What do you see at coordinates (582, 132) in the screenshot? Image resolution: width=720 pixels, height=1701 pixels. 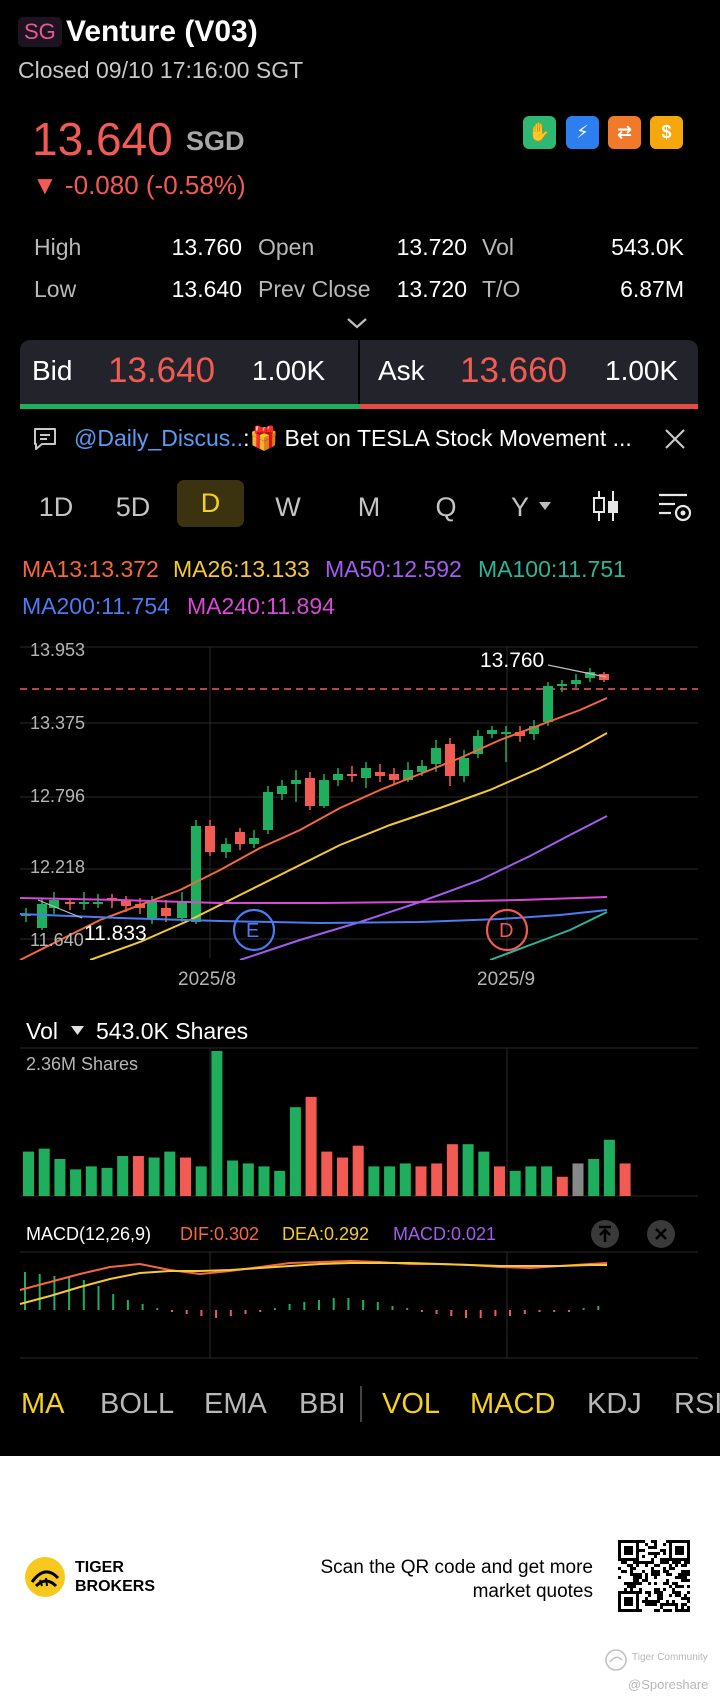 I see `lightning-1-icon: ⚡` at bounding box center [582, 132].